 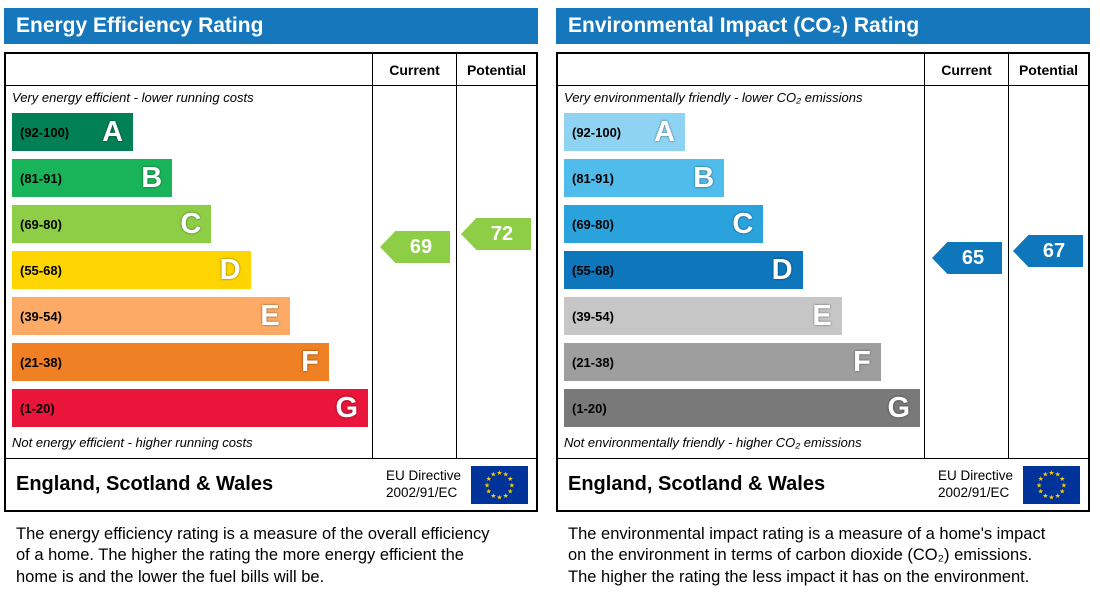 What do you see at coordinates (973, 257) in the screenshot?
I see `current-rating-value: 65` at bounding box center [973, 257].